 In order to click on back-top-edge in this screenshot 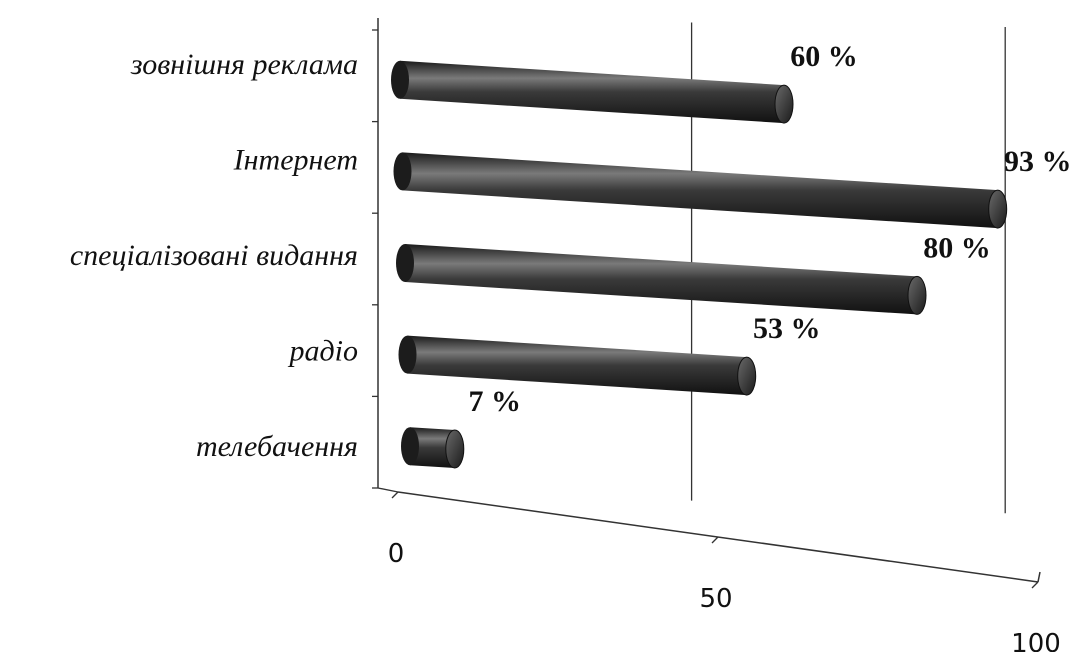, I will do `click(554, 22)`.